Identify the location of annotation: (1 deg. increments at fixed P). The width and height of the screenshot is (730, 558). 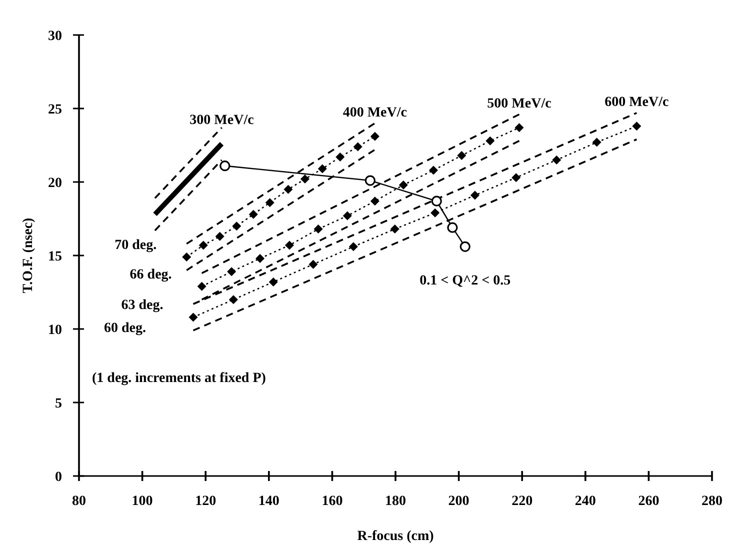
(179, 378).